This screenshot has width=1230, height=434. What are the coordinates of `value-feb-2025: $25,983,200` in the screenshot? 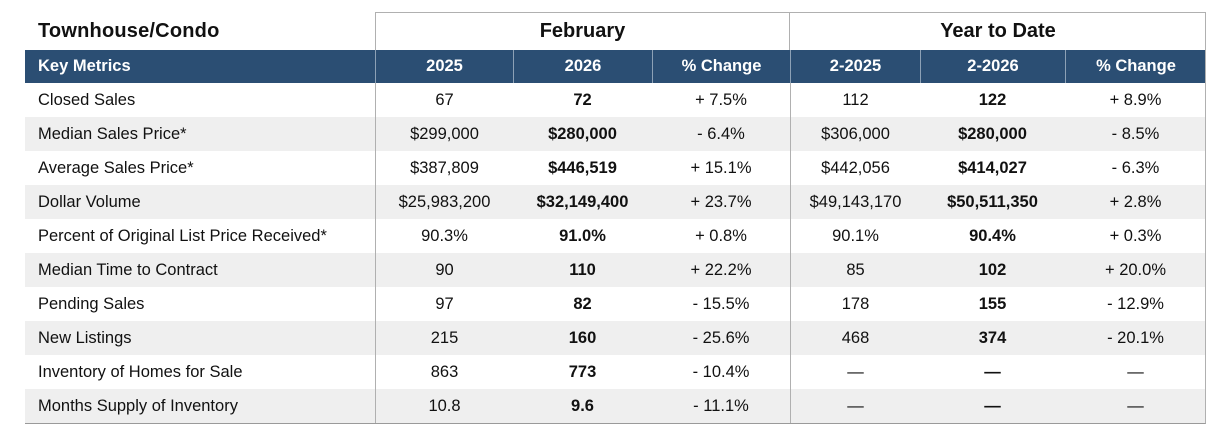 It's located at (444, 202).